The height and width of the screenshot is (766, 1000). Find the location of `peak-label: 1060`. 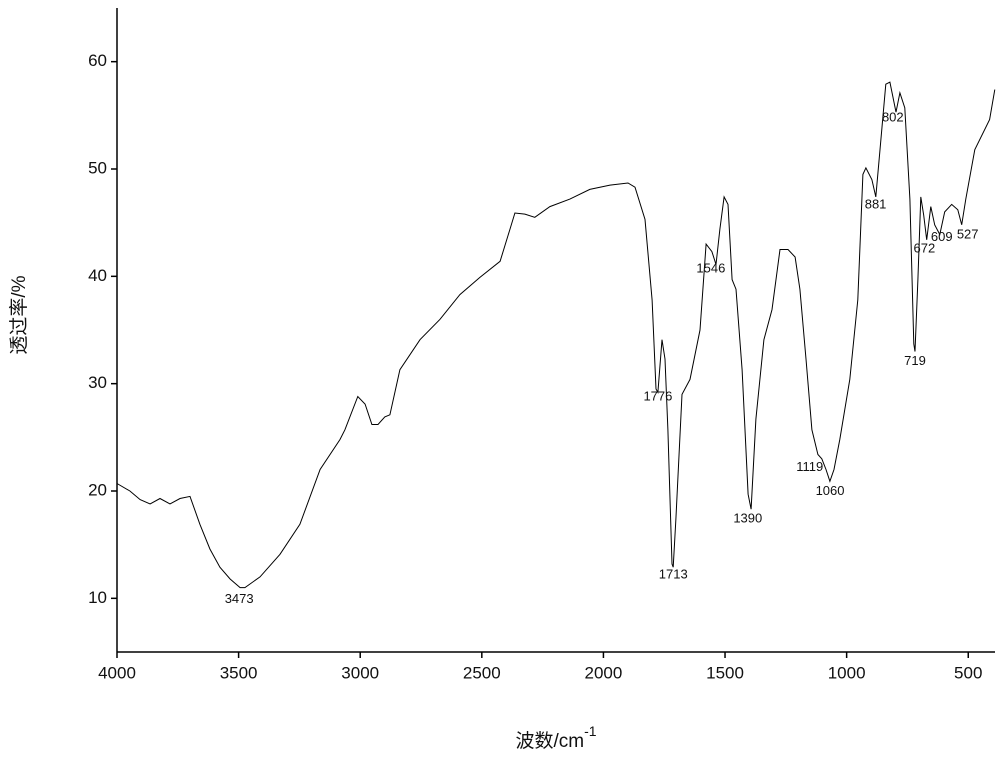

peak-label: 1060 is located at coordinates (830, 490).